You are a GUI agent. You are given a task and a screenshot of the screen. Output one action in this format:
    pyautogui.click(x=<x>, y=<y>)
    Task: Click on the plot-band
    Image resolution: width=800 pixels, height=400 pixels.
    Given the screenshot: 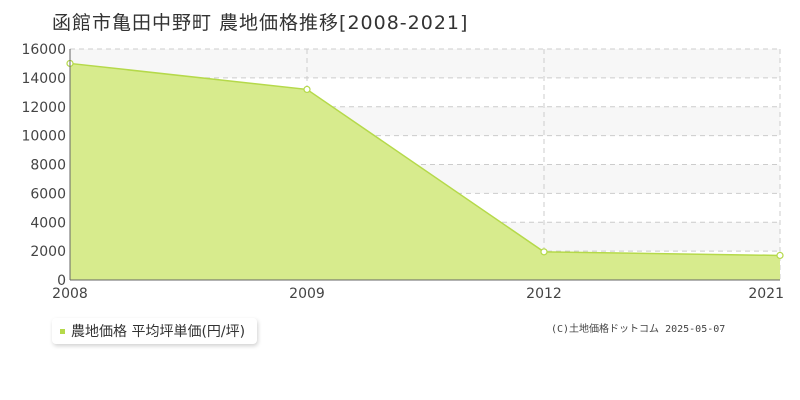 What is the action you would take?
    pyautogui.click(x=425, y=63)
    